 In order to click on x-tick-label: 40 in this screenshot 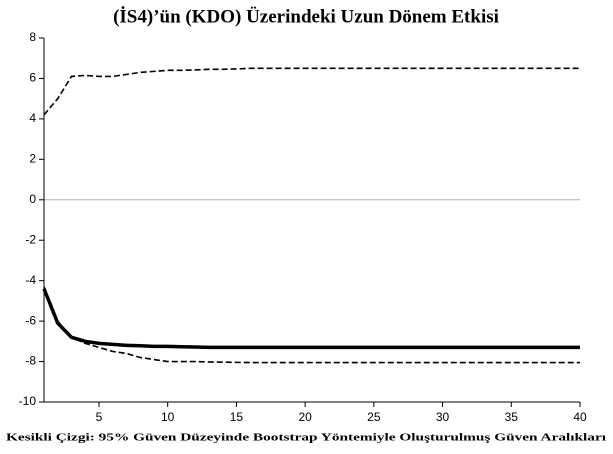, I will do `click(580, 417)`.